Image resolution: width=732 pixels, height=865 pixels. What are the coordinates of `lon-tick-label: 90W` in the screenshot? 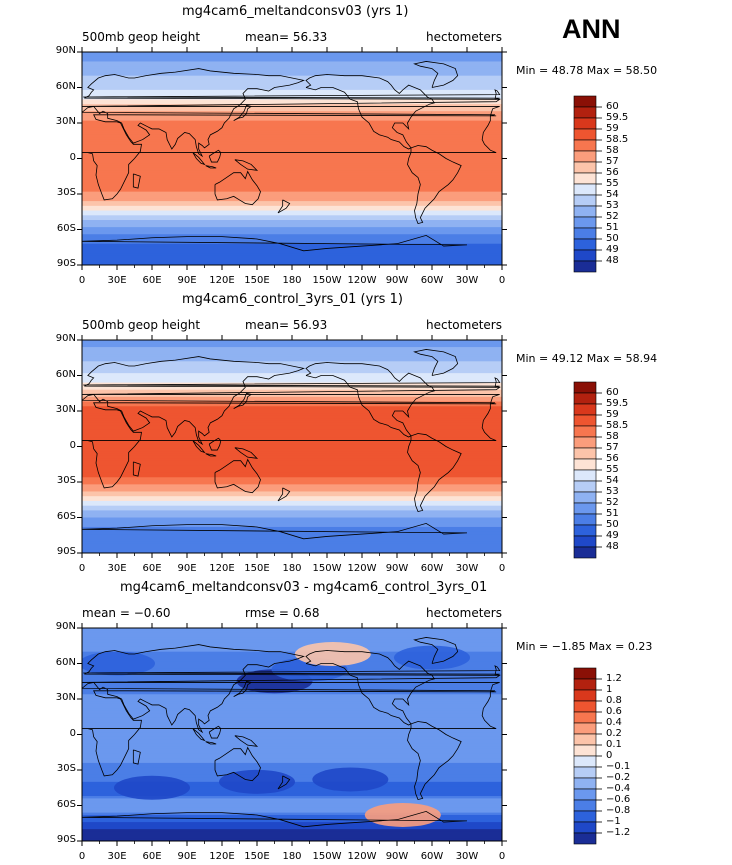 It's located at (397, 280).